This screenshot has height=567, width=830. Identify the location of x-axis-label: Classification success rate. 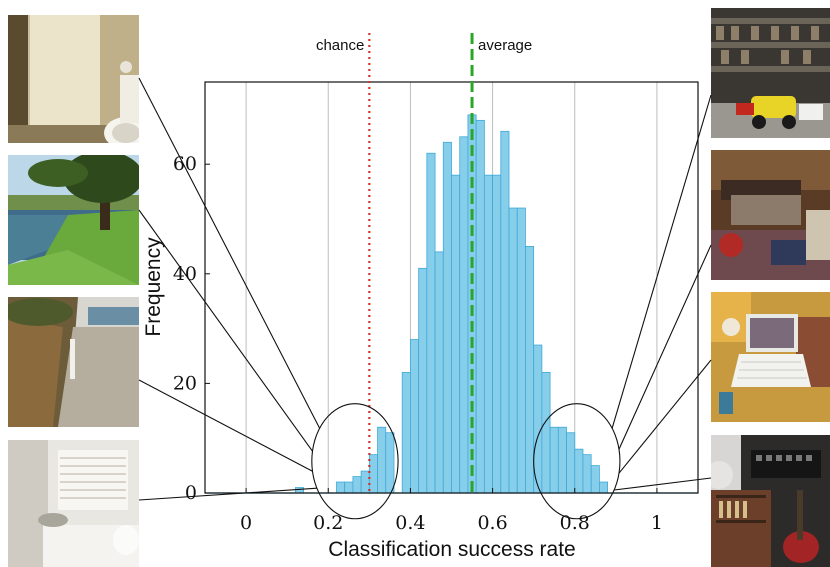
(451, 549).